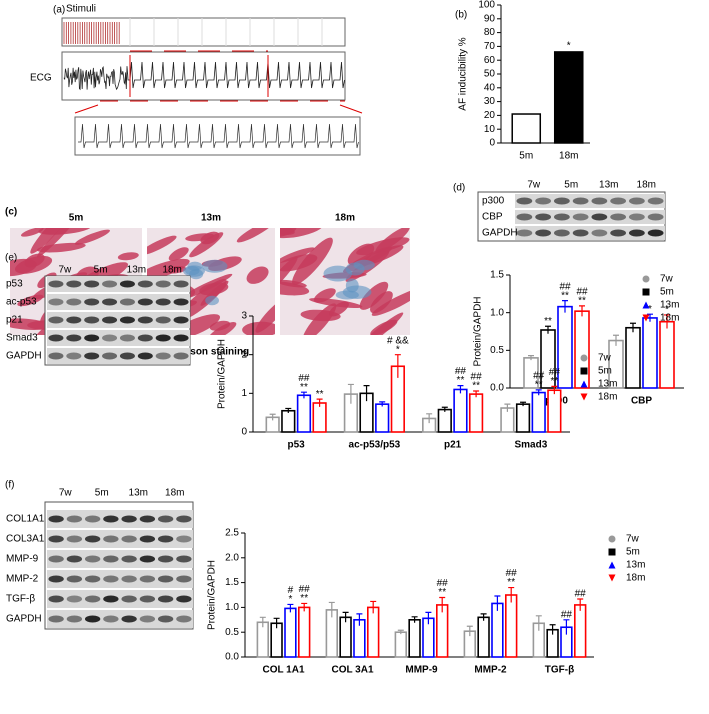  Describe the element at coordinates (453, 445) in the screenshot. I see `x-tick-label: p21` at that location.